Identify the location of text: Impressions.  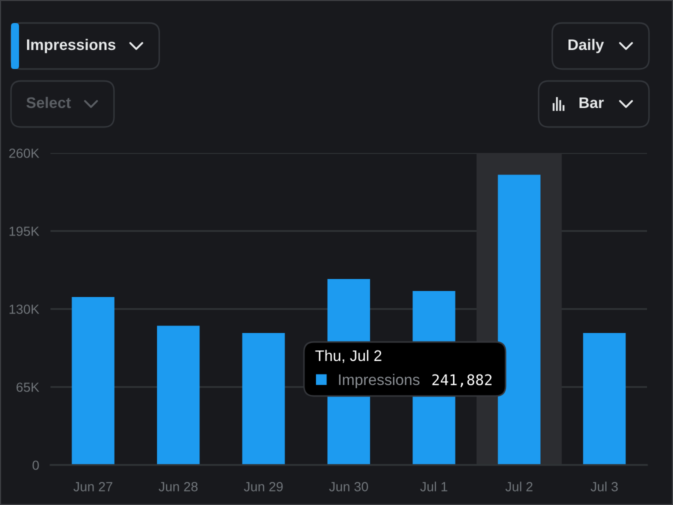
(71, 46).